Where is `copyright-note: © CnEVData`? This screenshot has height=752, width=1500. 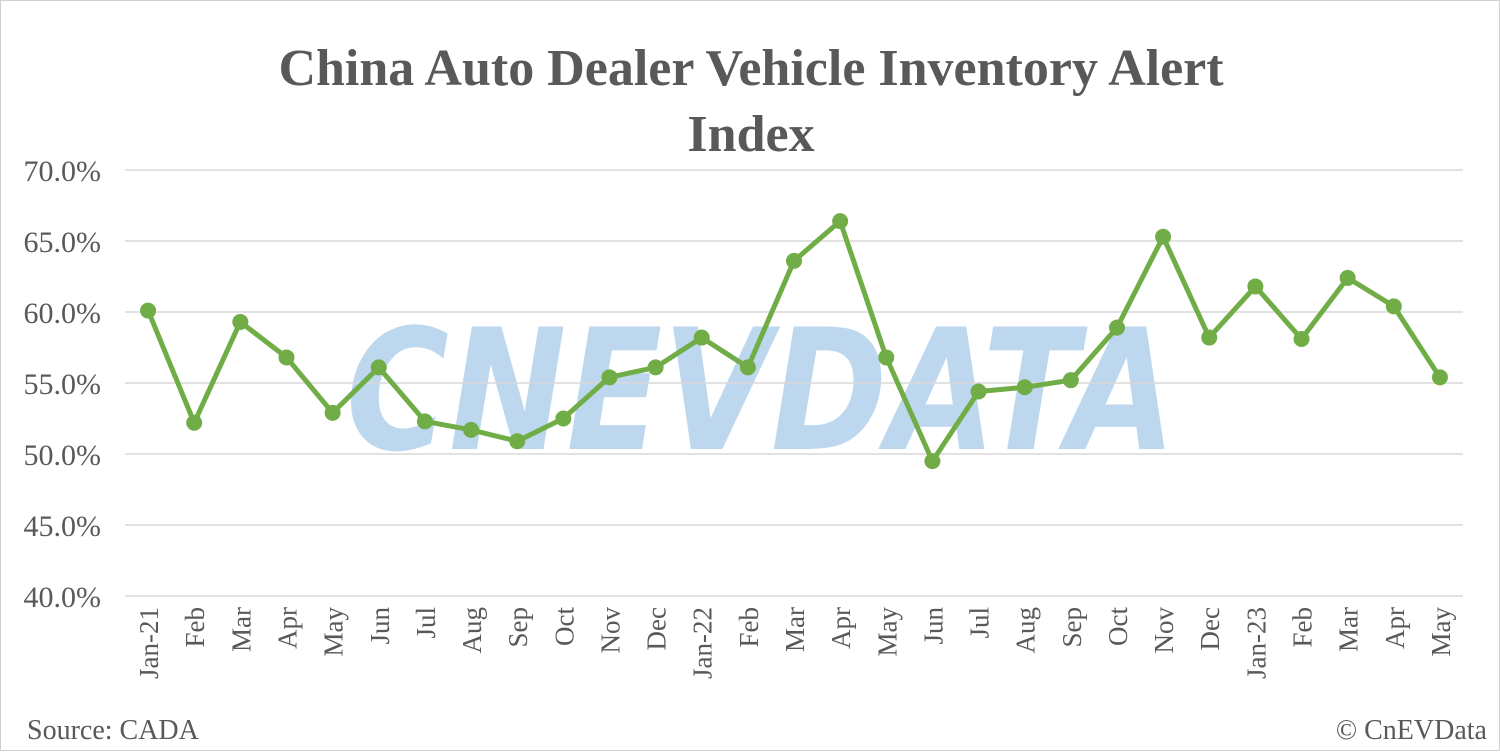 copyright-note: © CnEVData is located at coordinates (1412, 730).